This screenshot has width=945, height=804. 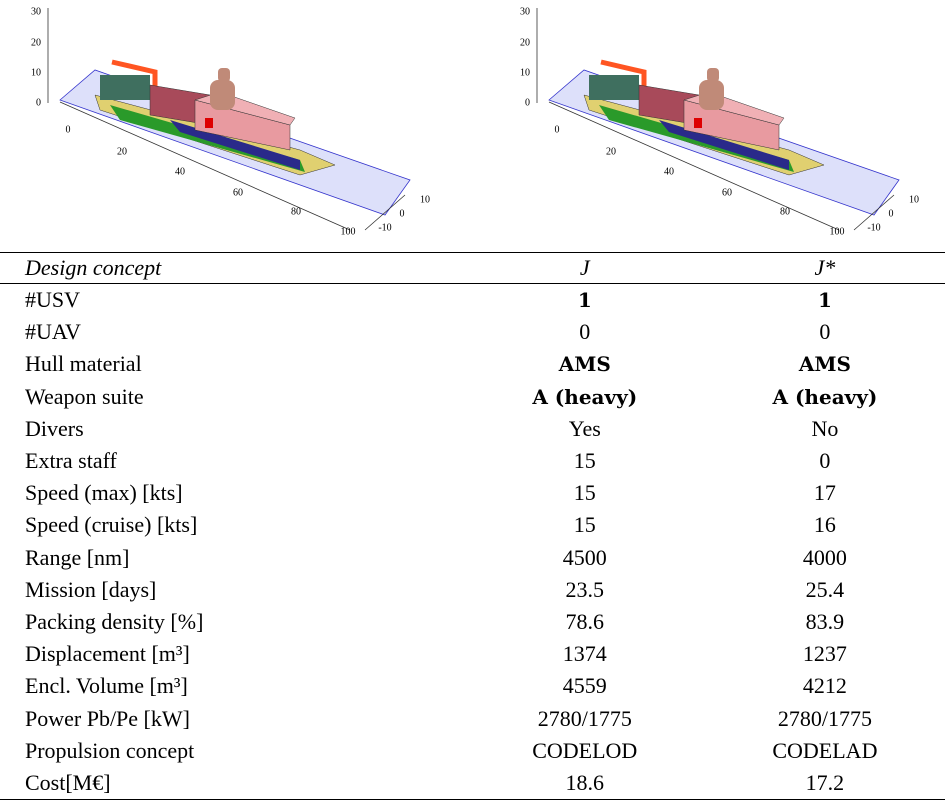 What do you see at coordinates (824, 654) in the screenshot?
I see `table-cell: 1237` at bounding box center [824, 654].